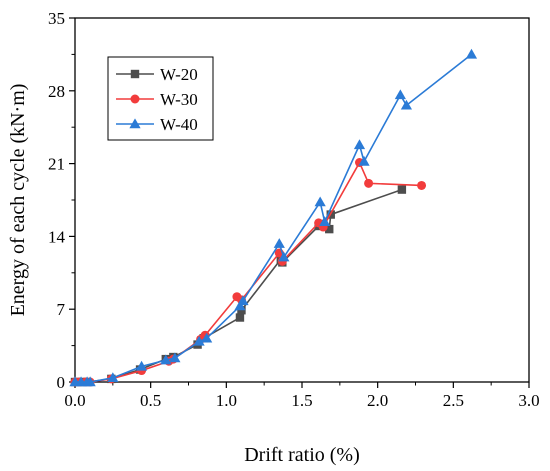  What do you see at coordinates (56, 164) in the screenshot?
I see `y-tick-label: 21` at bounding box center [56, 164].